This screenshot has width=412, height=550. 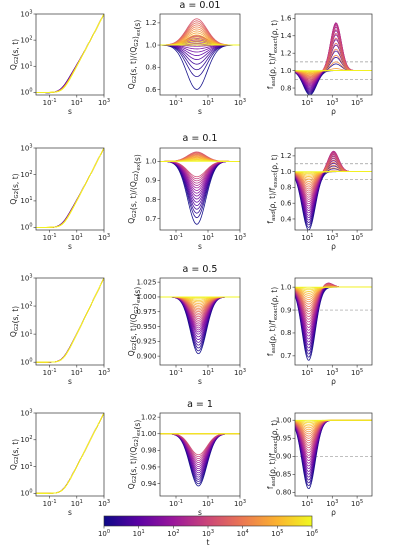 I want to click on panel-Q: 10⁻¹ 10¹ 10³ 10⁰ 10¹ 10² 10³ s QG2(s, t), so click(x=59, y=329).